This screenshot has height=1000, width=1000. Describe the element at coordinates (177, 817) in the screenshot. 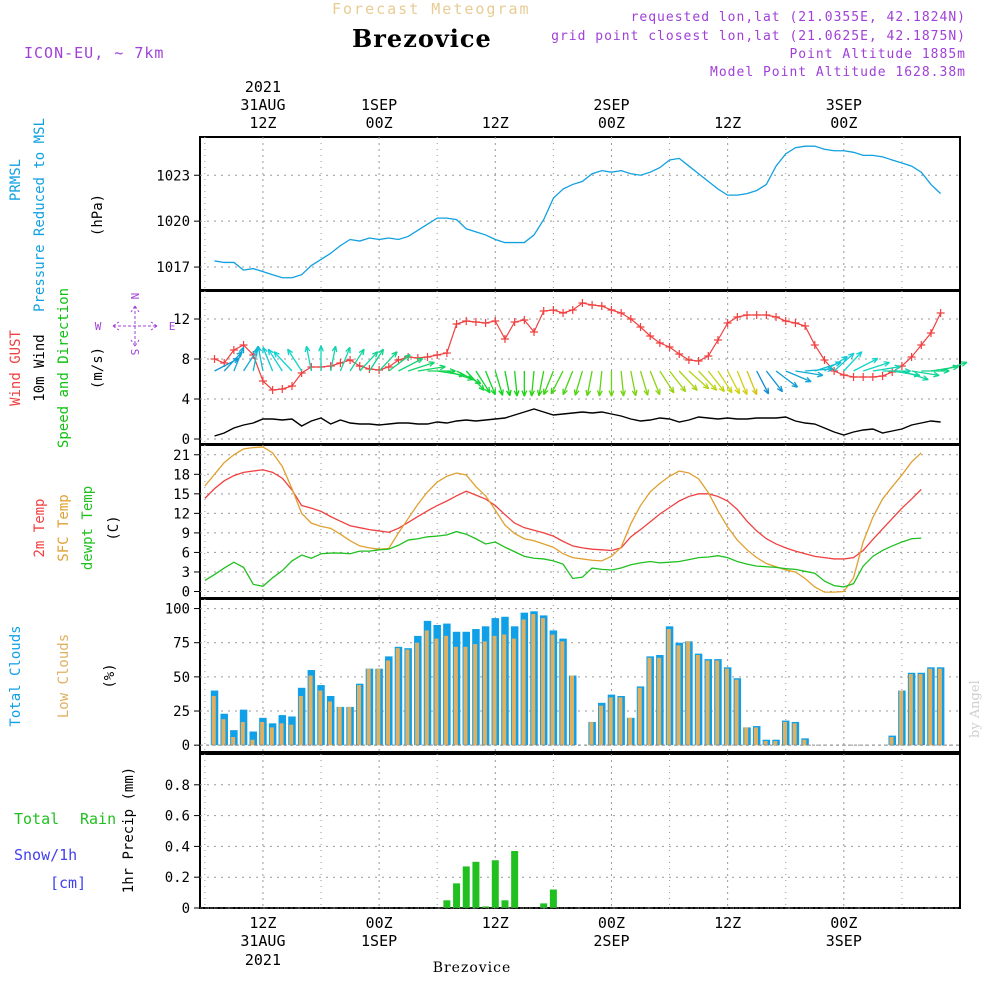

I see `ytick-label: 0.6` at that location.